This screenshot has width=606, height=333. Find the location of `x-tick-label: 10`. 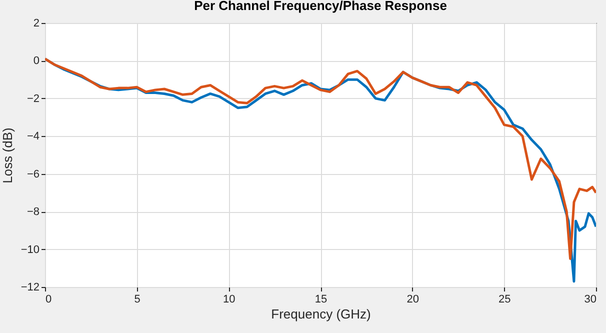

x-tick-label: 10 is located at coordinates (229, 300).